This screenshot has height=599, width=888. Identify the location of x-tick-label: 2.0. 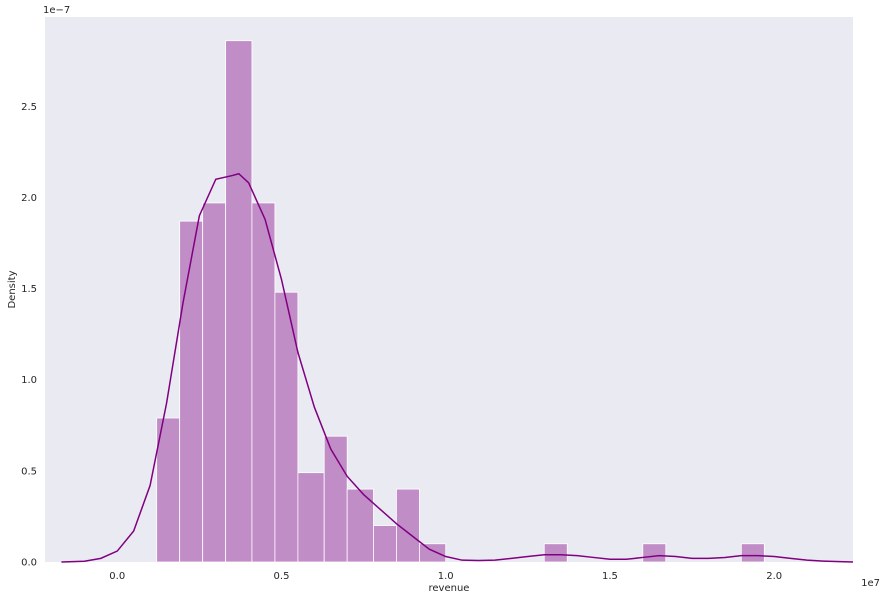
(774, 576).